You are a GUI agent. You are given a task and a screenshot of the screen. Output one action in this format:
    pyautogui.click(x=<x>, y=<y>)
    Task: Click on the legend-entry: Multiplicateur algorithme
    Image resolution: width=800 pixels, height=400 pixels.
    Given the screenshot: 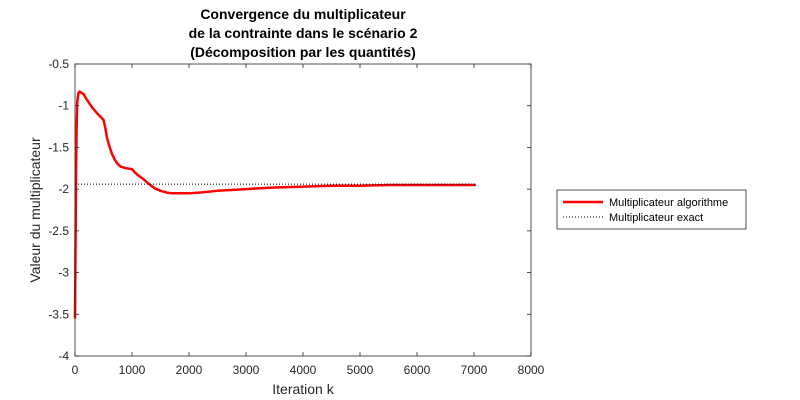 What is the action you would take?
    pyautogui.click(x=668, y=203)
    